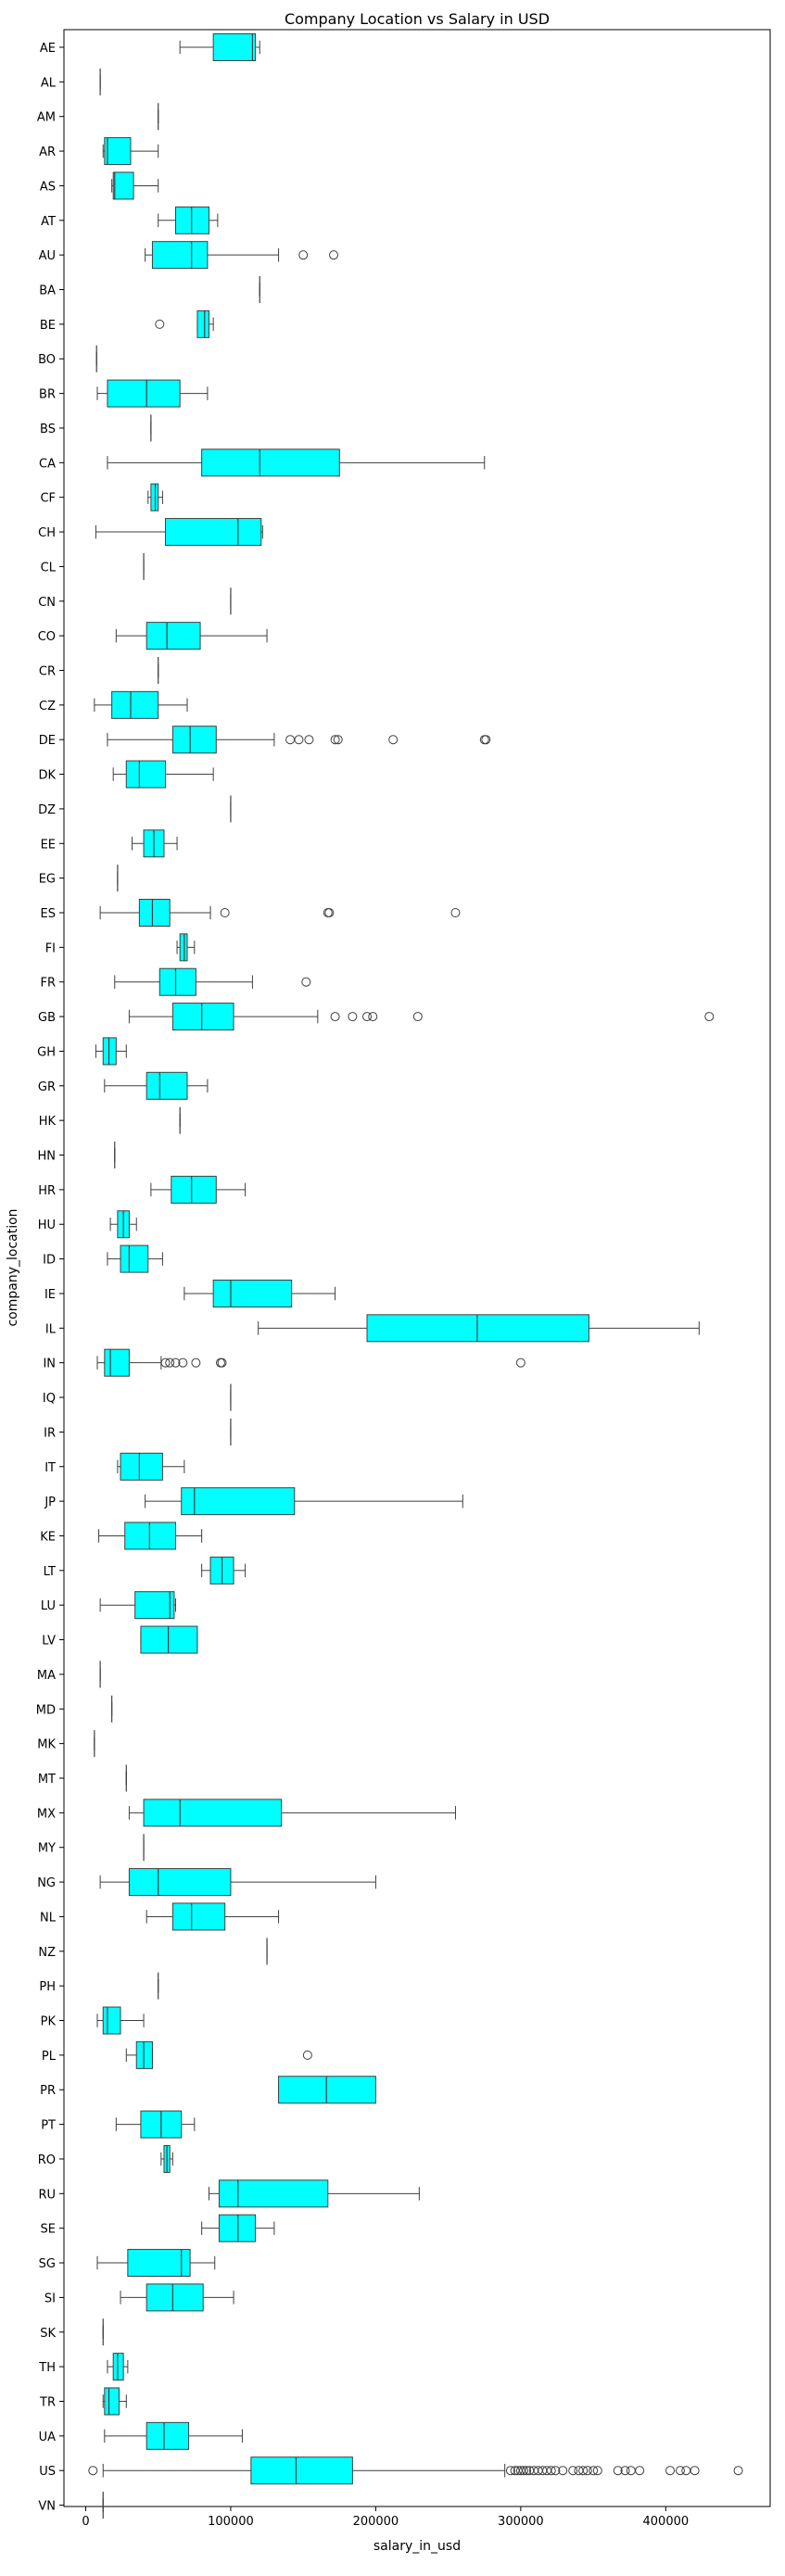  I want to click on y-tick-label-pt: PT, so click(48, 2126).